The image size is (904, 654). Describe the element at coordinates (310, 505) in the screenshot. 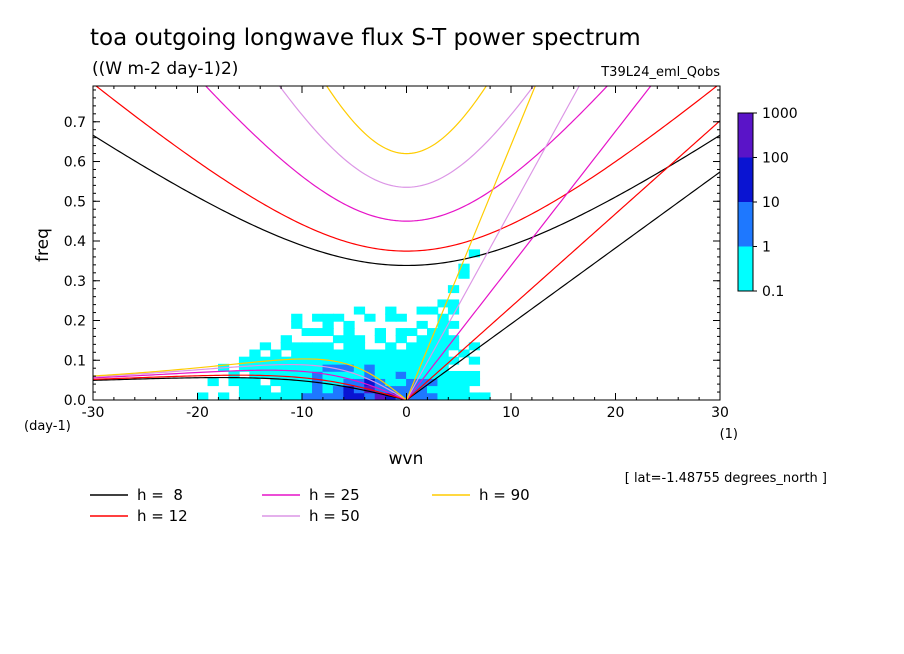

I see `curve-legend: h = 8 h = 12 h = 25 h = 50 h = 90` at that location.